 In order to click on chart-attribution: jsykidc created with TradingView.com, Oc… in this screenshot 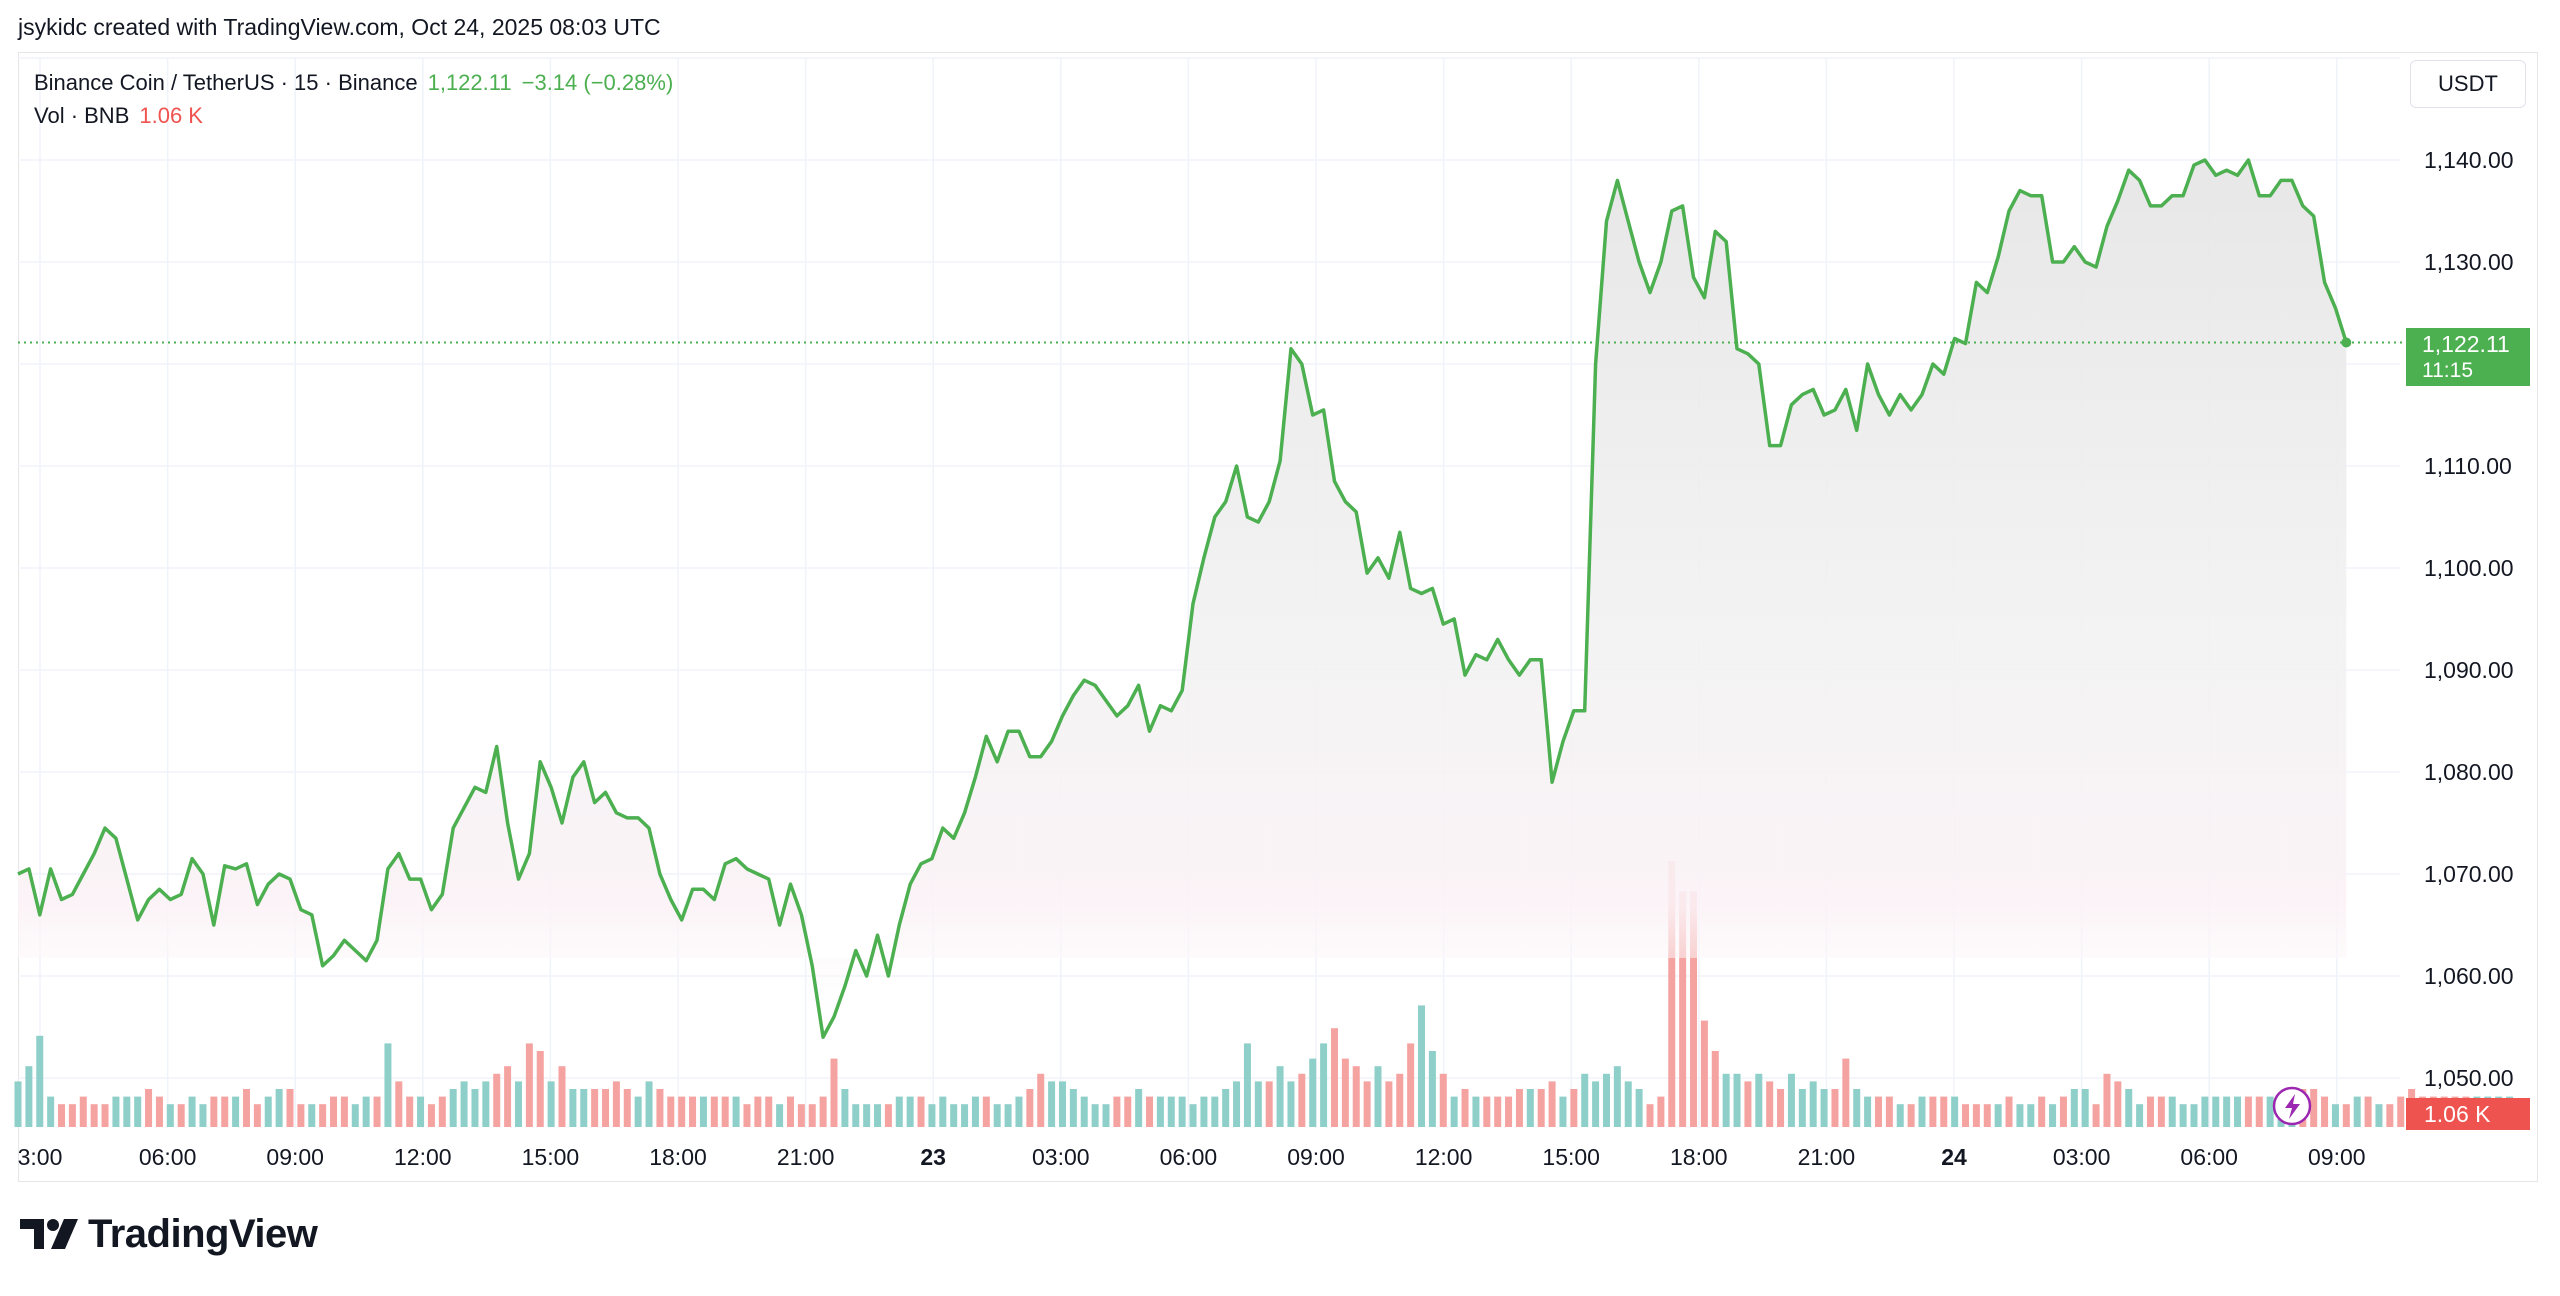, I will do `click(339, 27)`.